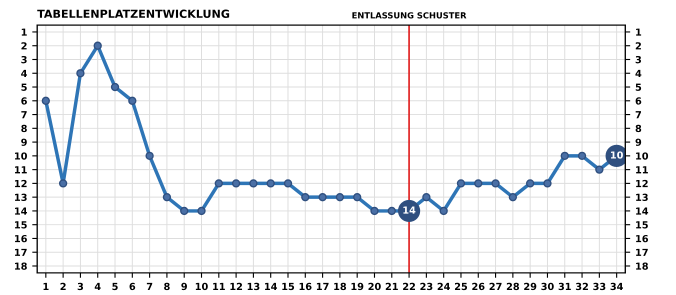 This screenshot has height=295, width=676. What do you see at coordinates (564, 286) in the screenshot?
I see `x-tick-label: 31` at bounding box center [564, 286].